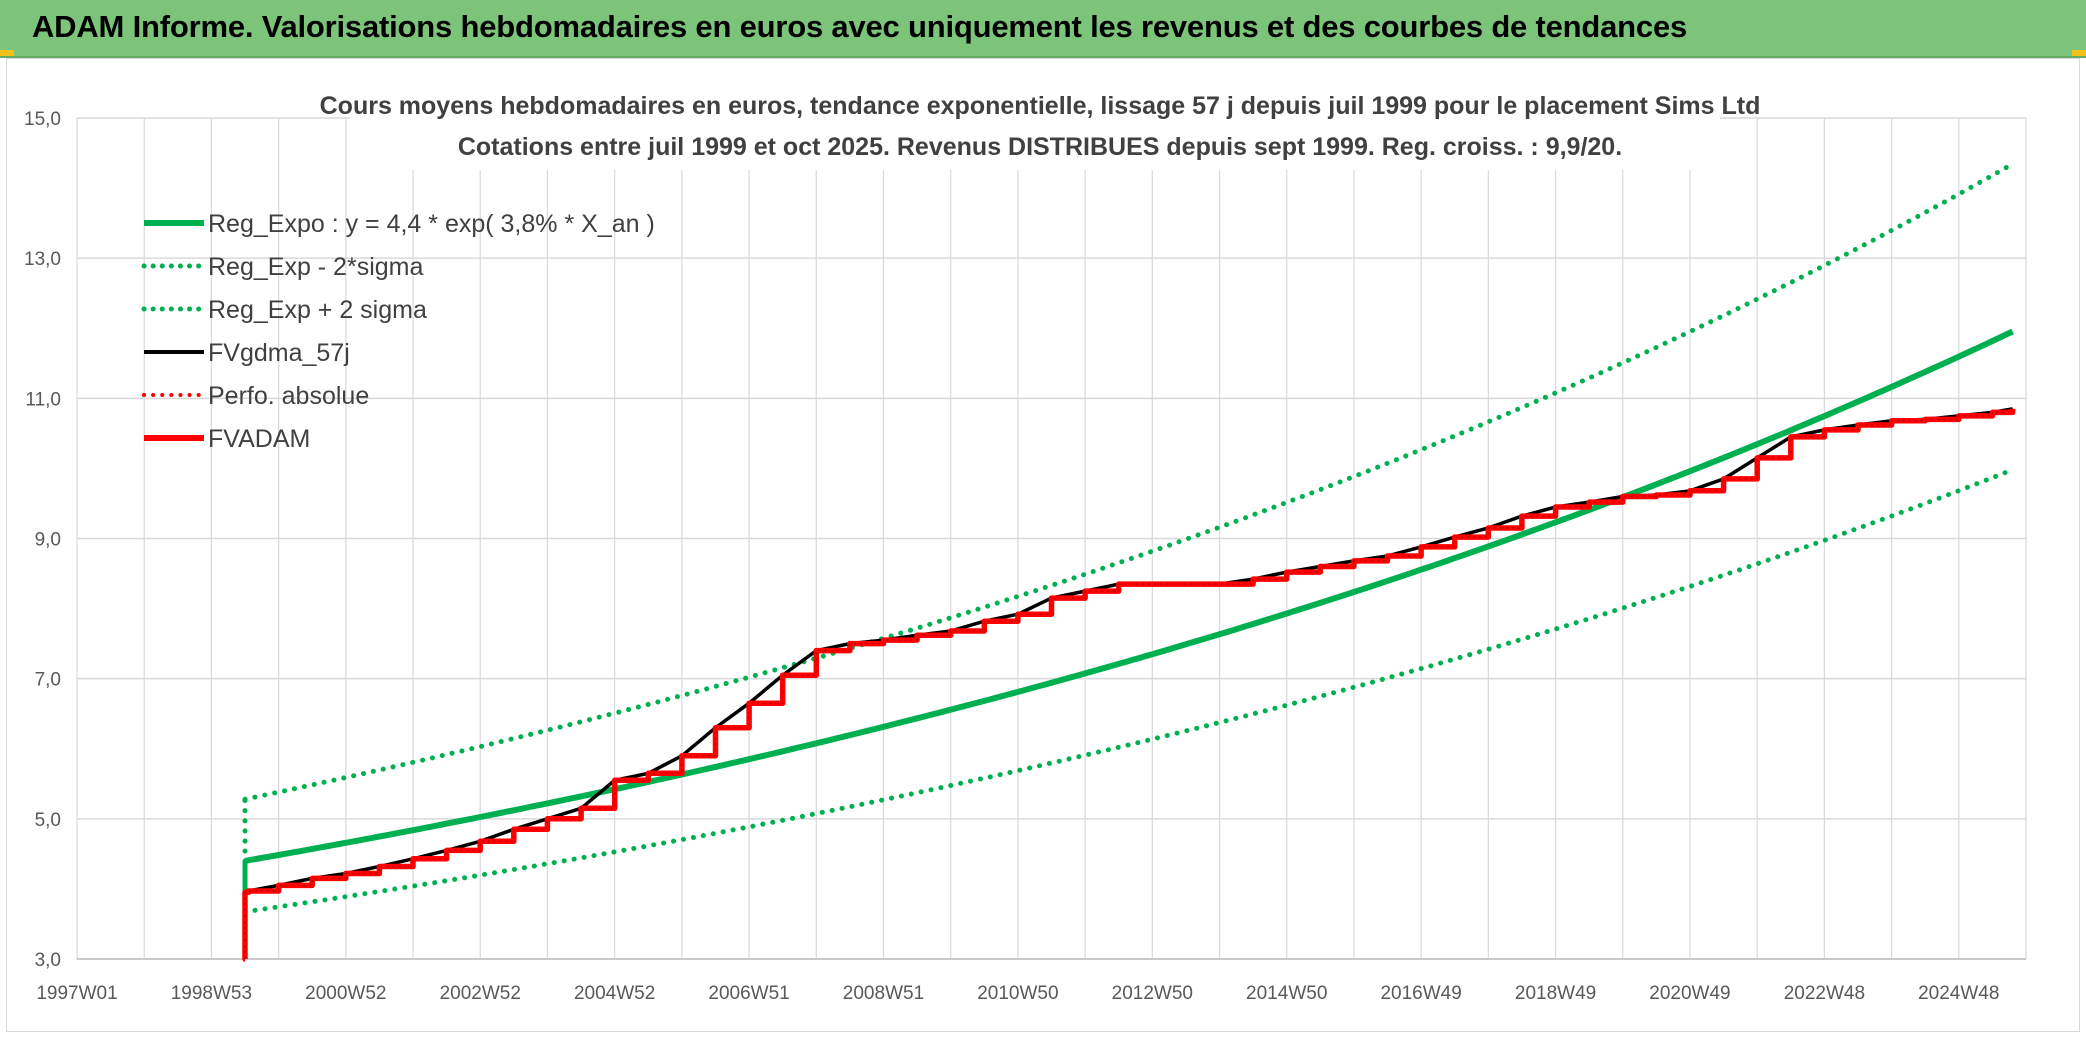 This screenshot has width=2086, height=1037. I want to click on x-tick-label: 2004W52, so click(614, 993).